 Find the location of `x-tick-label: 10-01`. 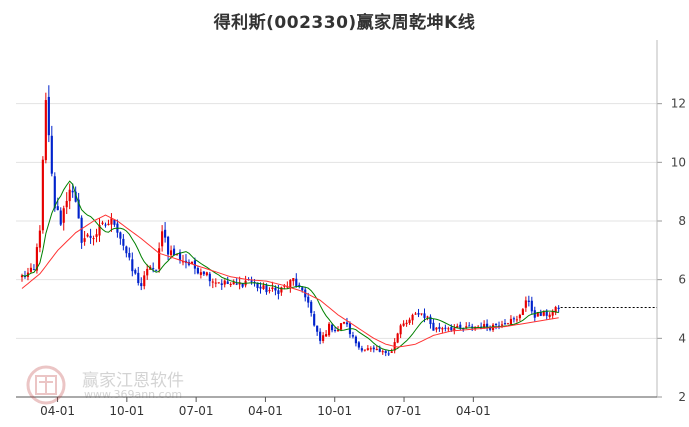

x-tick-label: 10-01 is located at coordinates (126, 411).